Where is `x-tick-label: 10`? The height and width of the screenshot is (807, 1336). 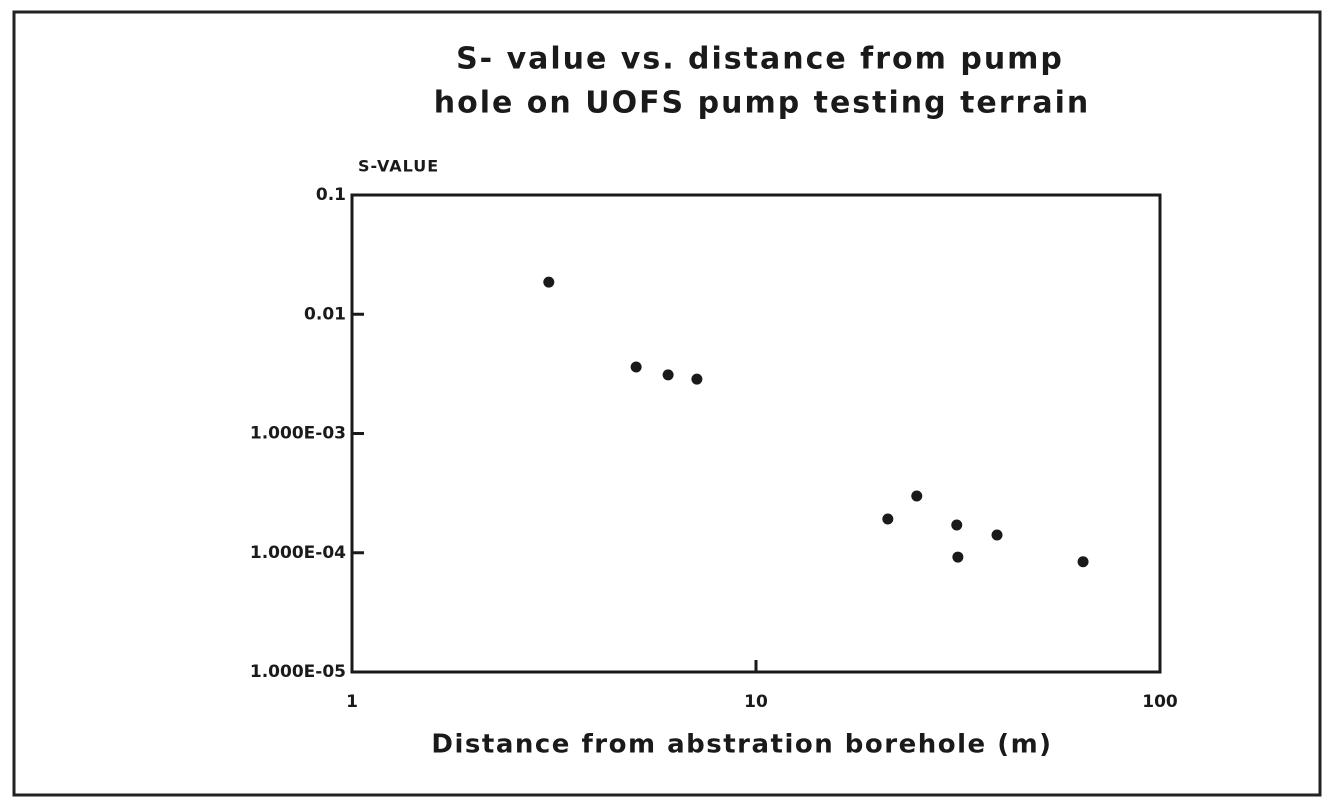 x-tick-label: 10 is located at coordinates (756, 702).